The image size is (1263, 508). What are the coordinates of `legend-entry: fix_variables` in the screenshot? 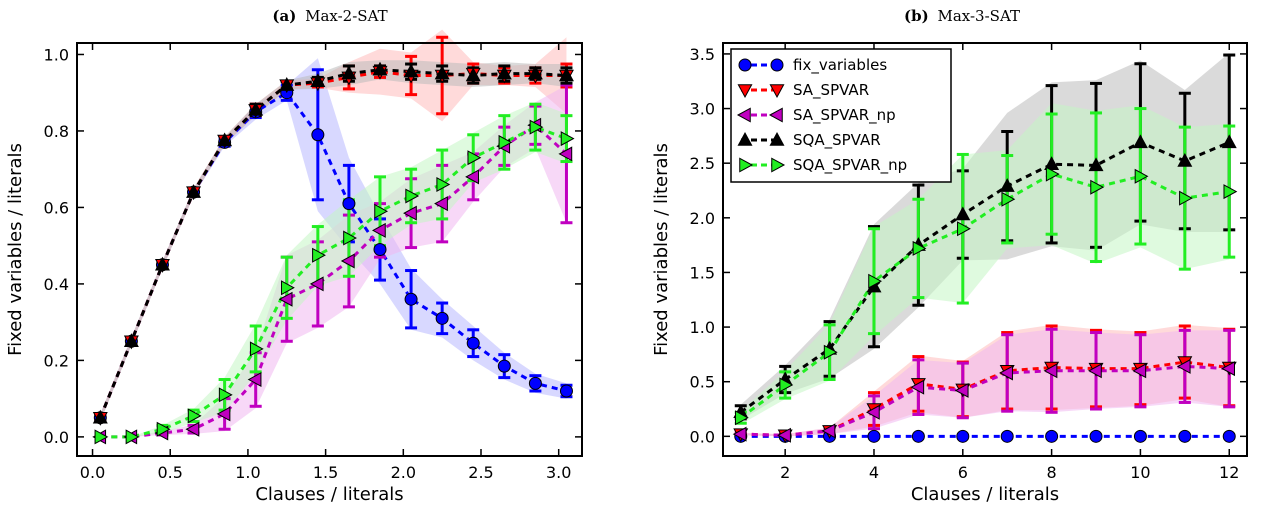 It's located at (812, 65).